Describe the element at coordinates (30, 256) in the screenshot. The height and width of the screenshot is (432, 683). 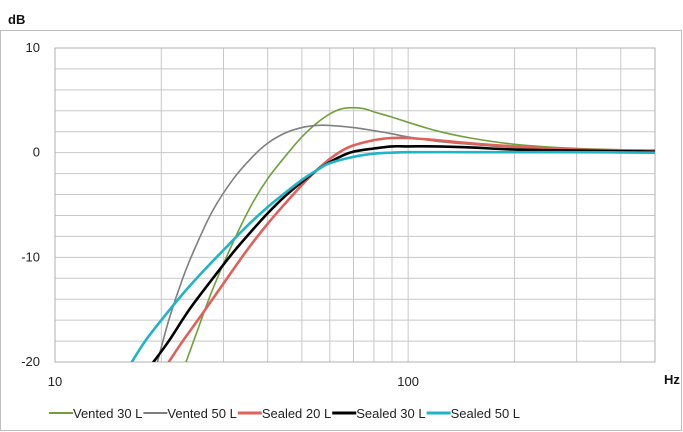
I see `y-tick-label: -10` at that location.